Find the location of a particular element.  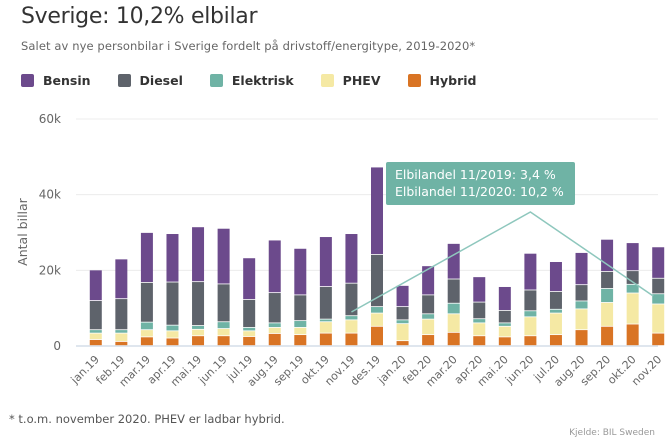

legend-item-bensin: Bensin is located at coordinates (56, 80).